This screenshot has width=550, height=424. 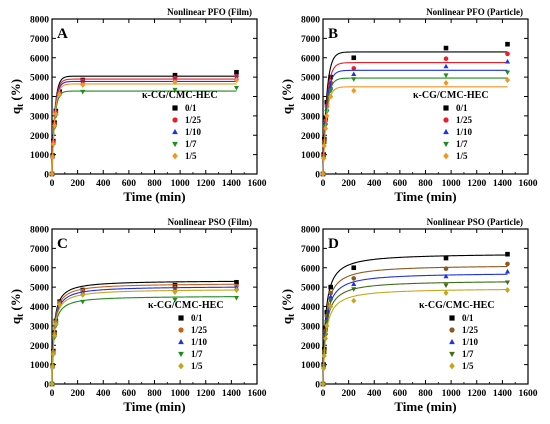 What do you see at coordinates (333, 244) in the screenshot?
I see `panel-letter: D` at bounding box center [333, 244].